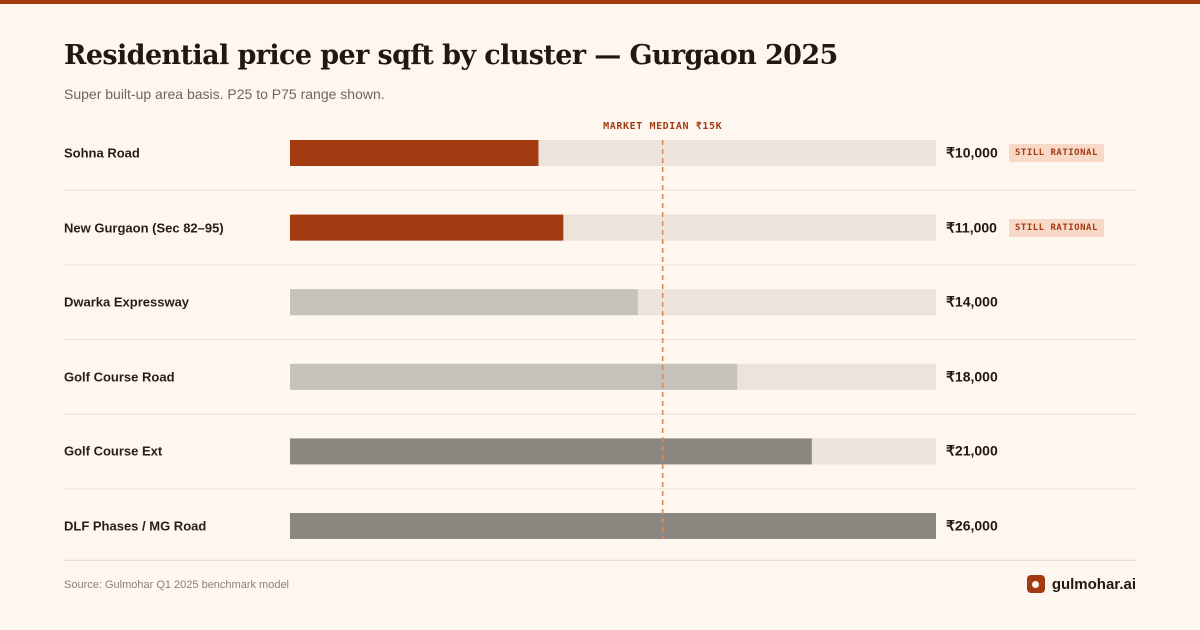  I want to click on value-label: ₹21,000, so click(972, 450).